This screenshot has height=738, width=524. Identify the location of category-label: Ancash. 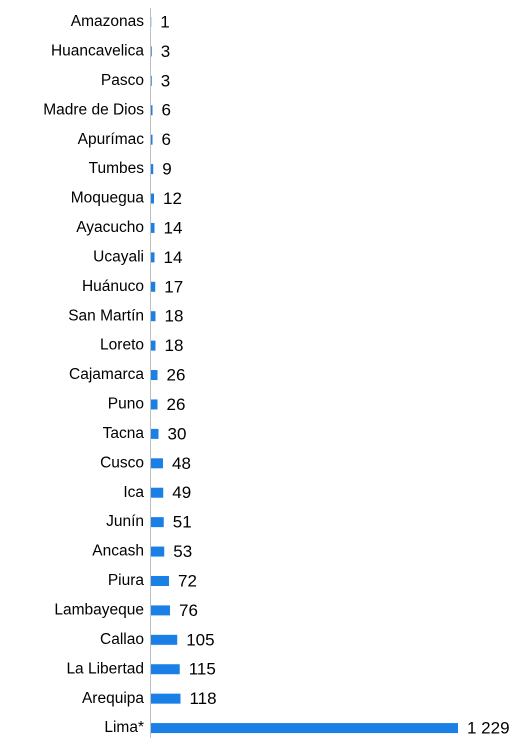
(118, 551).